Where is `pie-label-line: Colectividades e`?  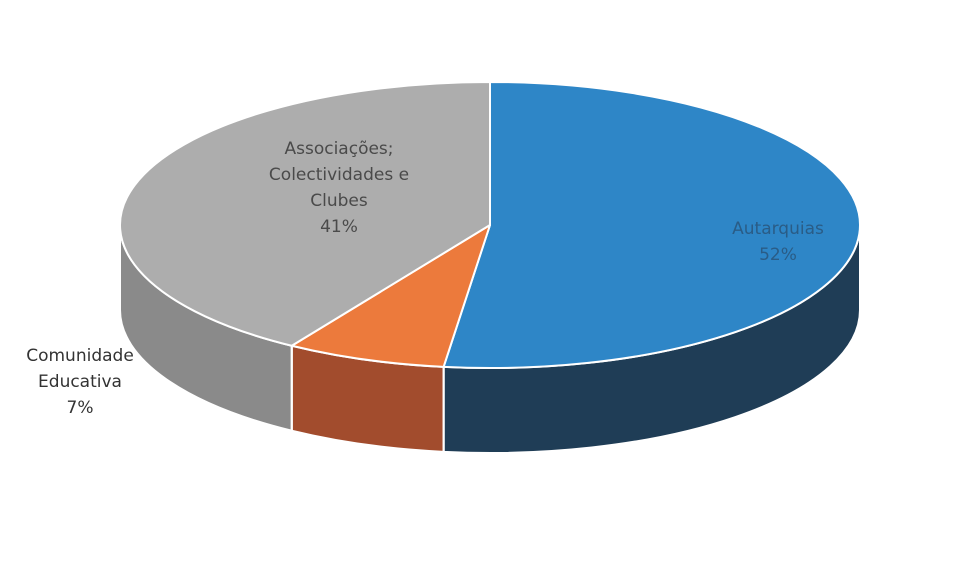
pie-label-line: Colectividades e is located at coordinates (339, 175).